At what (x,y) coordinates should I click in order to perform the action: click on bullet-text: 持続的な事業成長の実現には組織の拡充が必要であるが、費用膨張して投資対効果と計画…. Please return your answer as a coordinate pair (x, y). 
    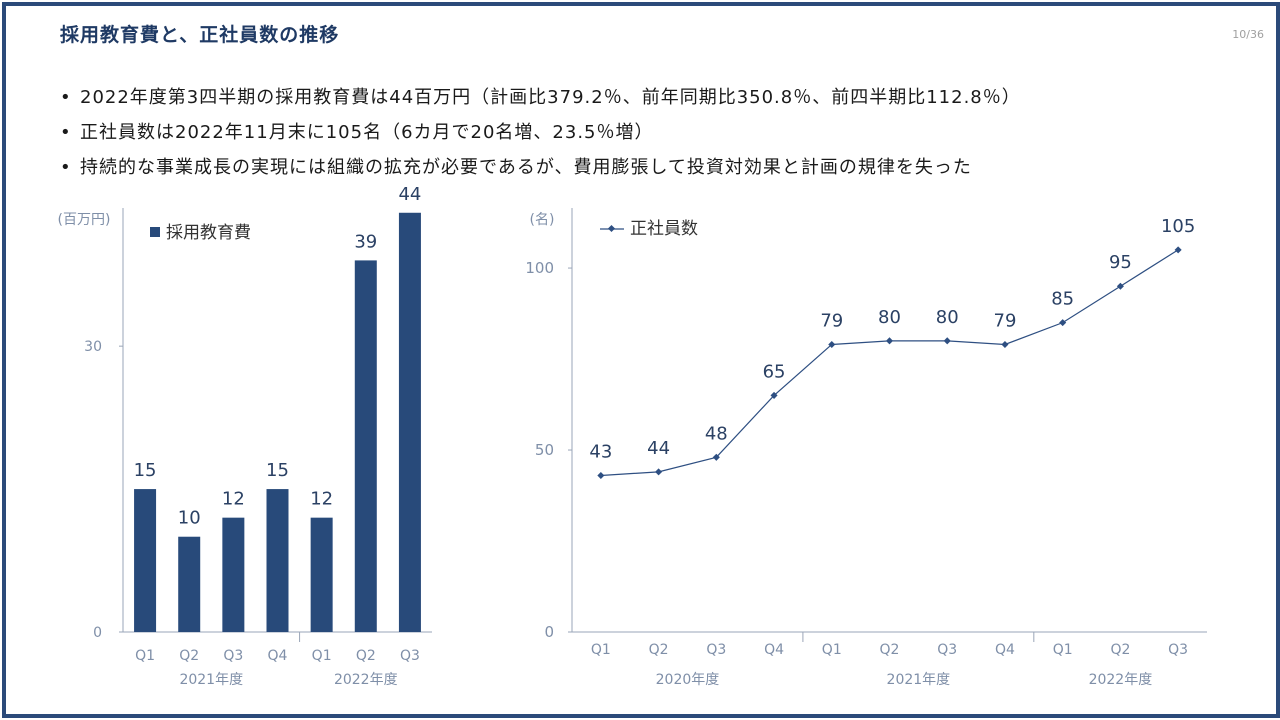
    Looking at the image, I should click on (526, 167).